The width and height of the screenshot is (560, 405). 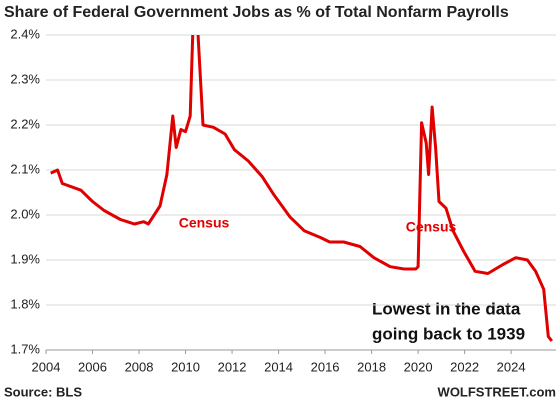 I want to click on x-tick-label: 2012, so click(x=232, y=366).